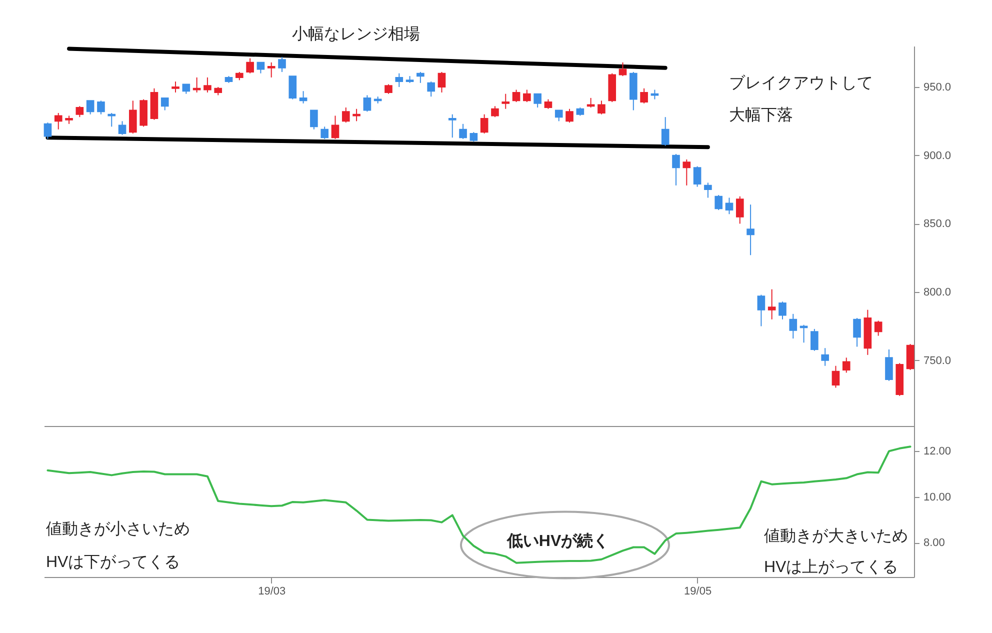 This screenshot has width=992, height=633. What do you see at coordinates (938, 497) in the screenshot?
I see `y-tick-label: 10.00` at bounding box center [938, 497].